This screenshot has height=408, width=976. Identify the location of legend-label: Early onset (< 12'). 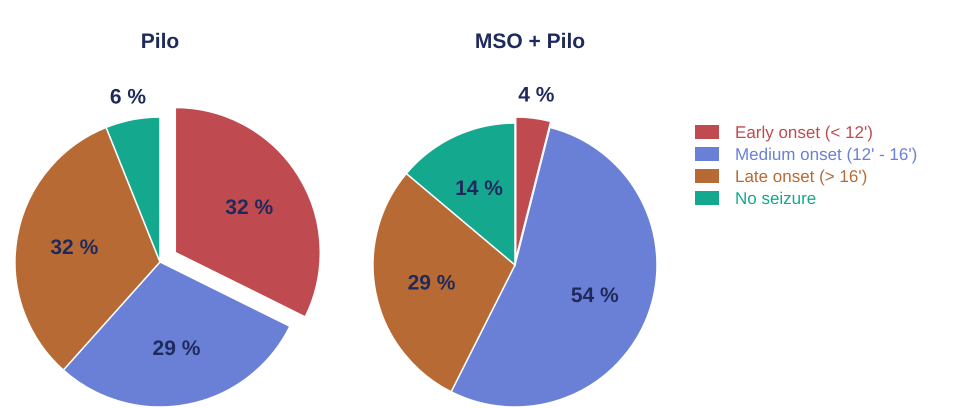
(804, 132).